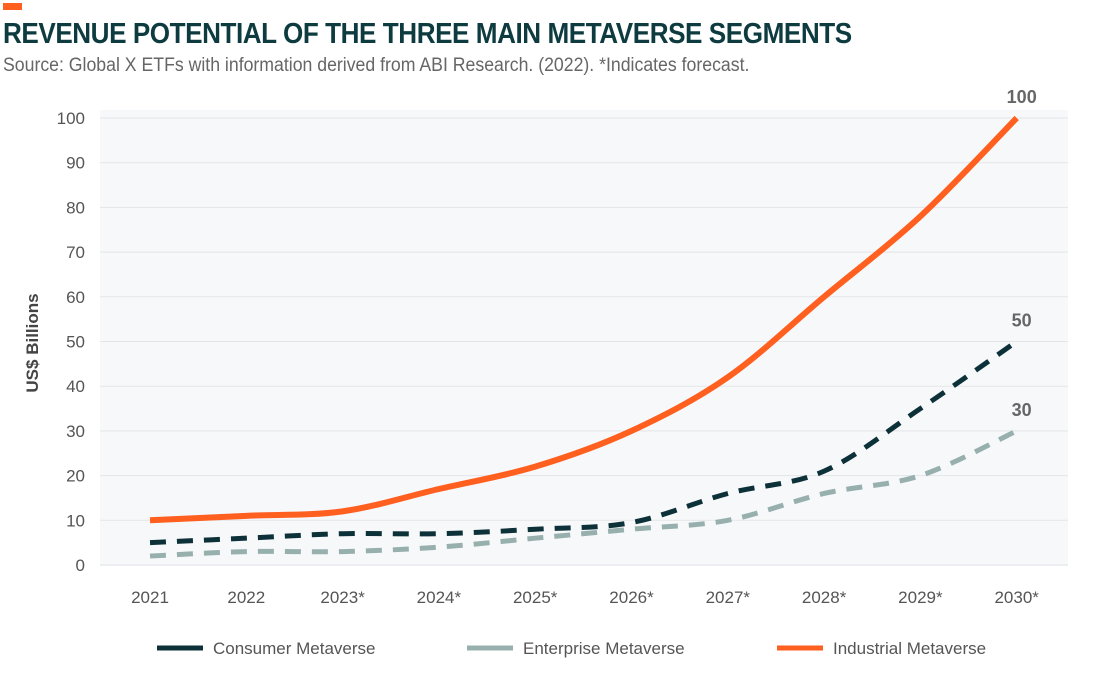  What do you see at coordinates (1022, 97) in the screenshot?
I see `end-data-label: 100` at bounding box center [1022, 97].